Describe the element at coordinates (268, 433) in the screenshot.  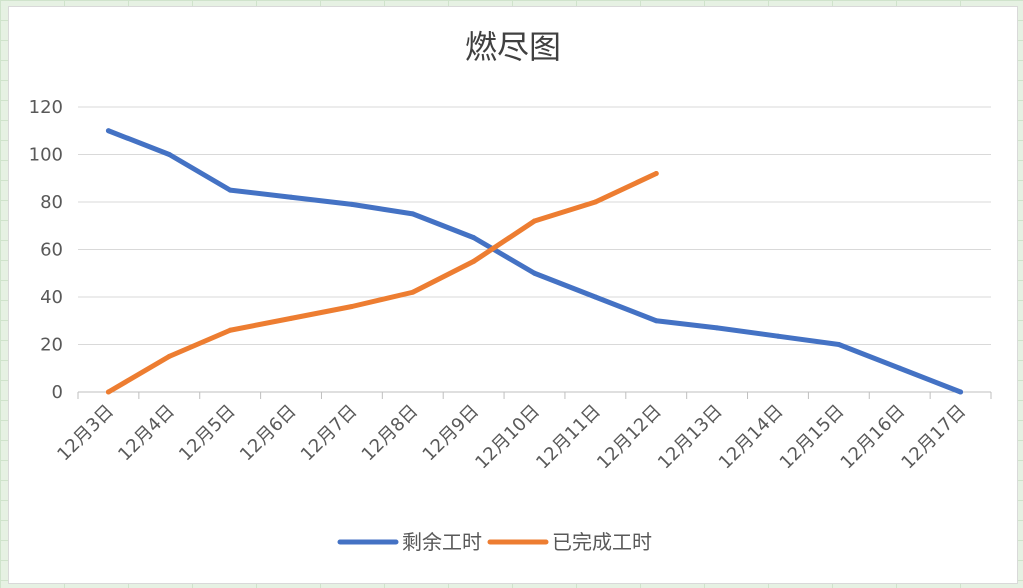
I see `x-tick-label: 12月6日` at that location.